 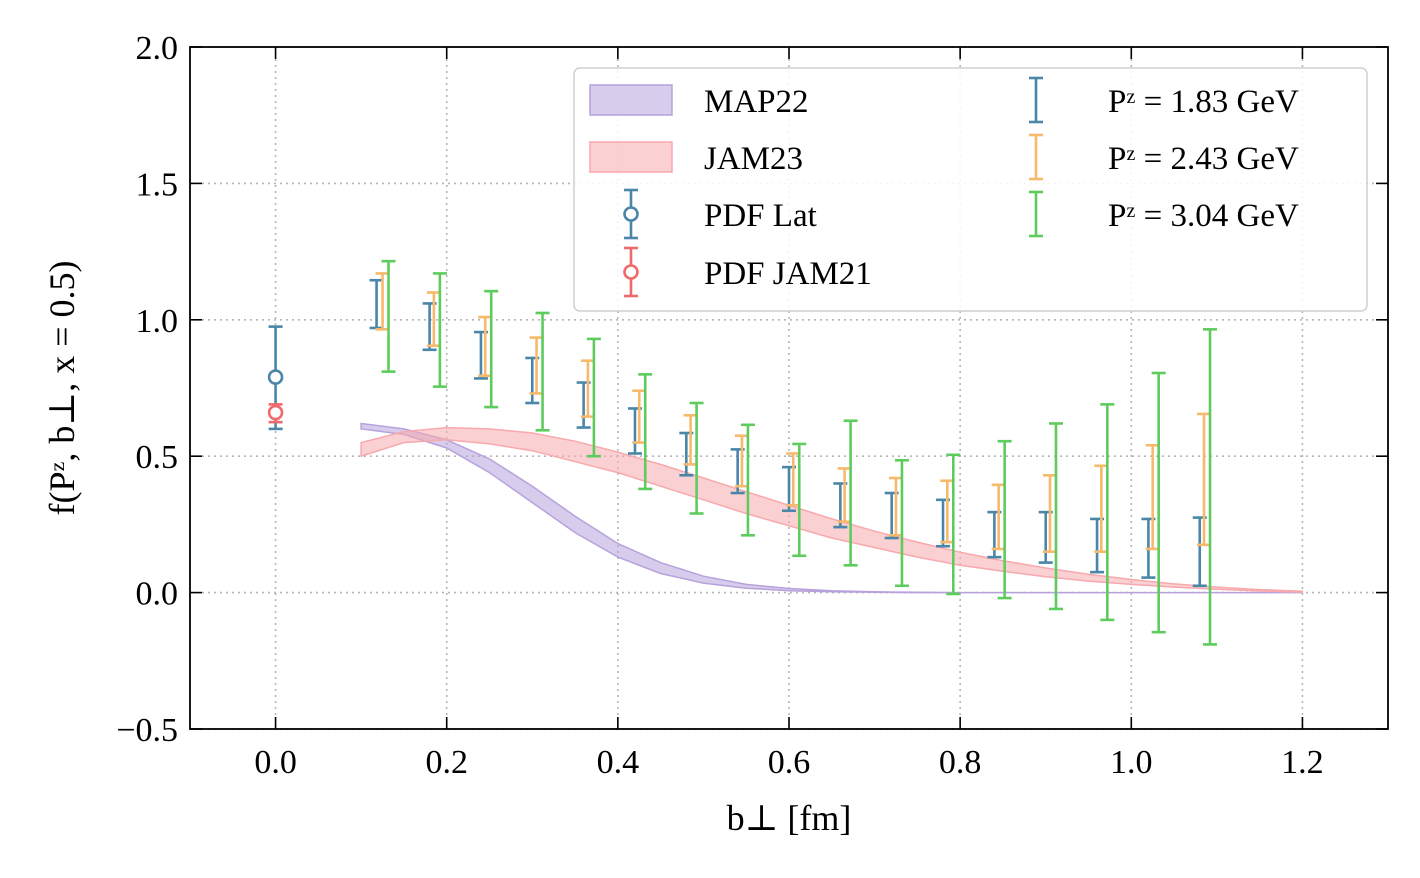 What do you see at coordinates (1131, 762) in the screenshot?
I see `x-tick-label: 1.0` at bounding box center [1131, 762].